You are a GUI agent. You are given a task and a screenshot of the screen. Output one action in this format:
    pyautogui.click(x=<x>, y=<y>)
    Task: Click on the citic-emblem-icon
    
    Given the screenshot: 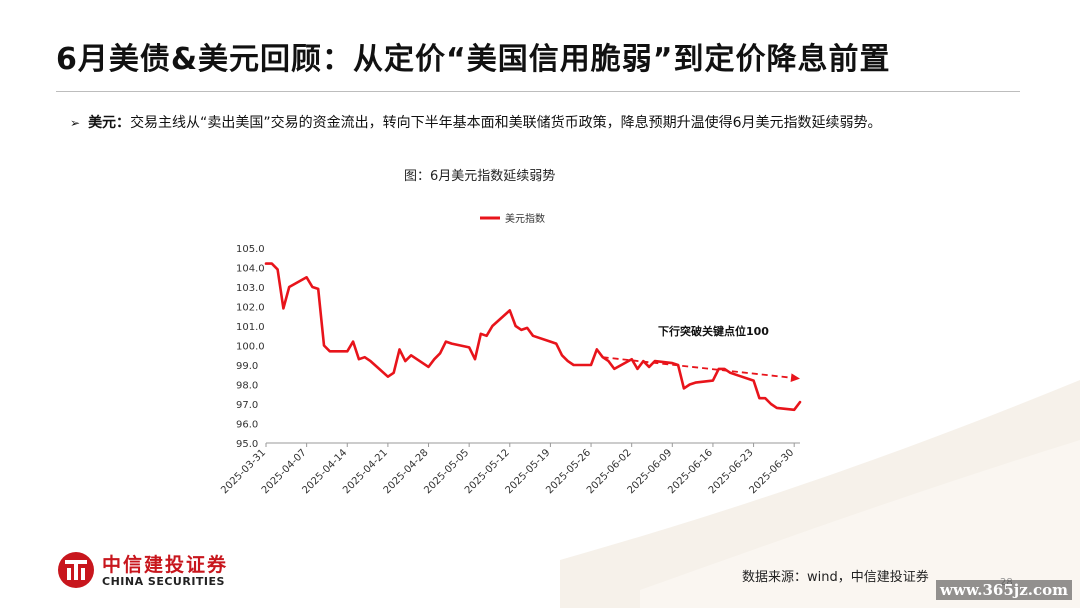 What is the action you would take?
    pyautogui.click(x=76, y=570)
    